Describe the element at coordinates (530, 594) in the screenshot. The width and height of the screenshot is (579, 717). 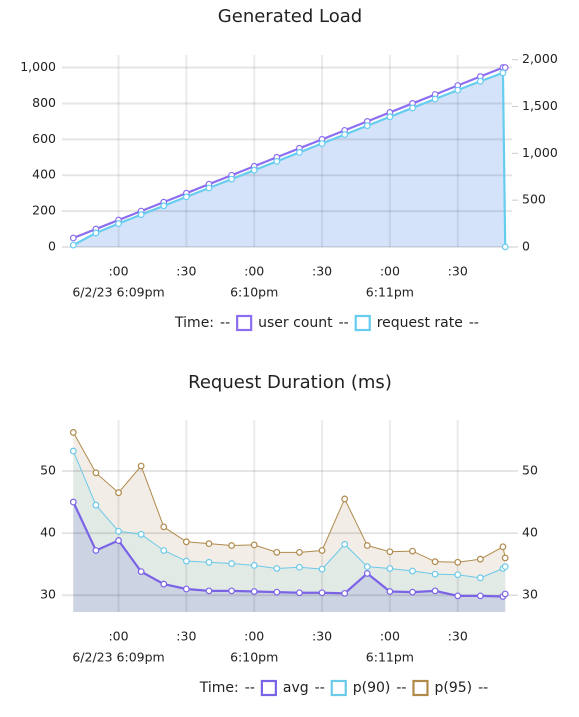
I see `y2-tick-label: 30` at that location.